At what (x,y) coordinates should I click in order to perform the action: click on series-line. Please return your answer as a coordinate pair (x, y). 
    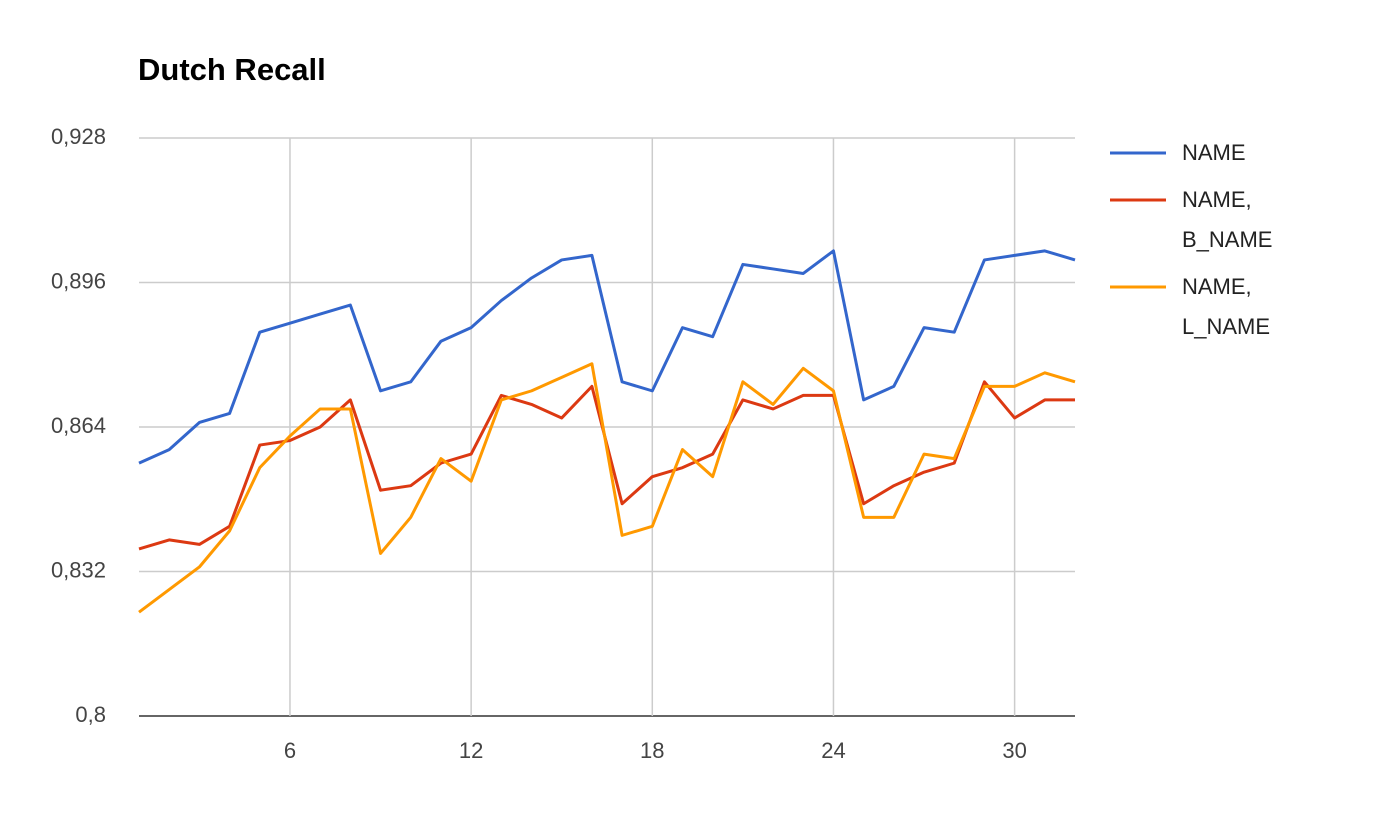
    Looking at the image, I should click on (606, 465).